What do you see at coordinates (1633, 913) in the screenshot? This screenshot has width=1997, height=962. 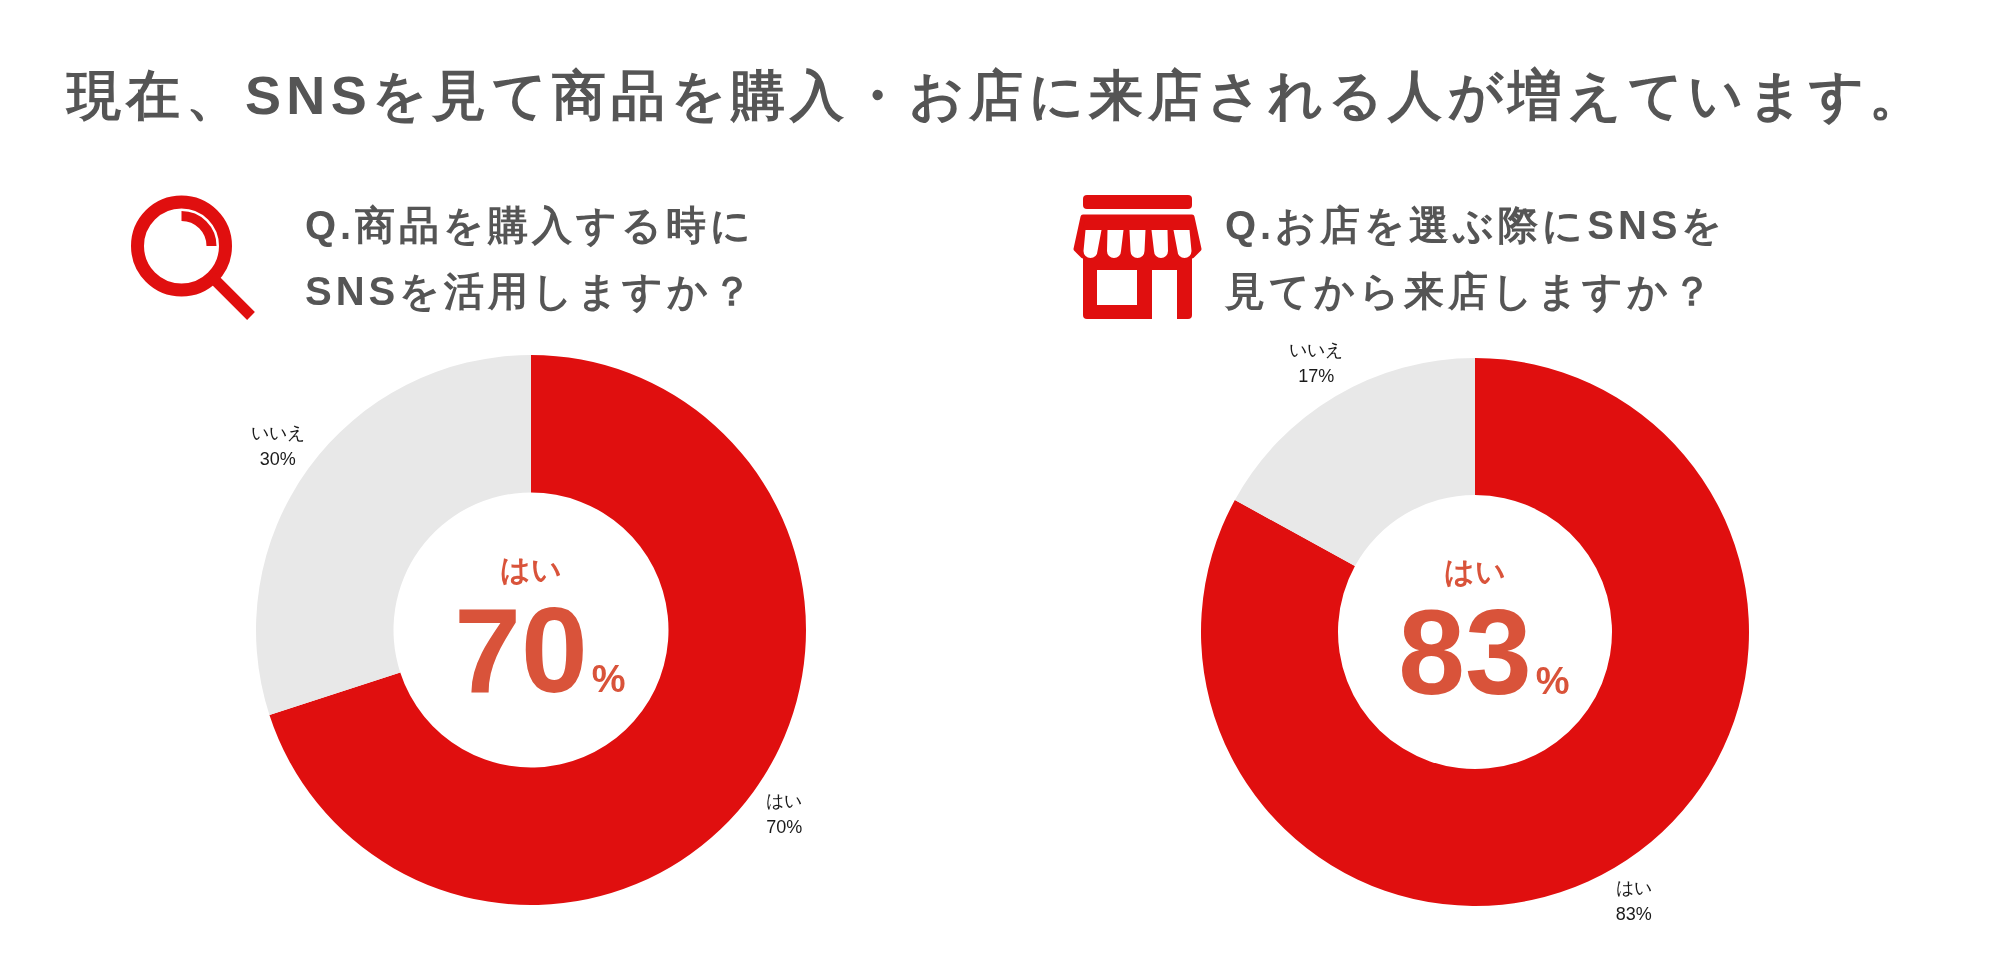 I see `data-label: 83%` at bounding box center [1633, 913].